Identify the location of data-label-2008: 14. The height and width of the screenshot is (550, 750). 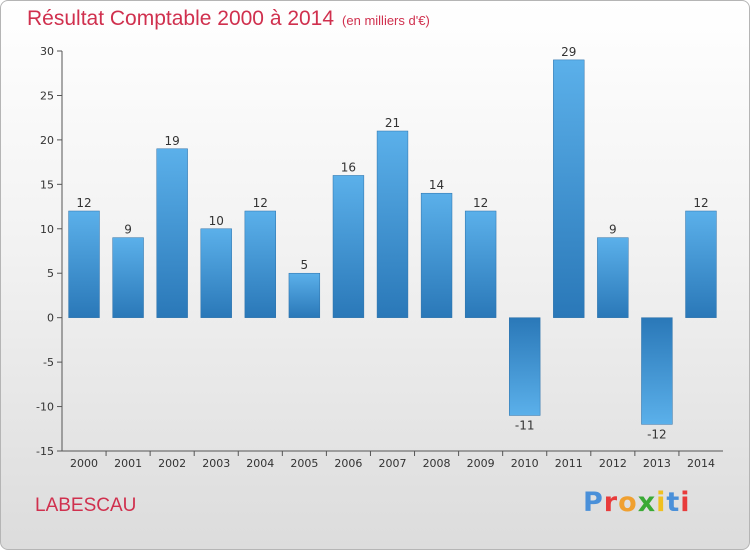
(436, 185).